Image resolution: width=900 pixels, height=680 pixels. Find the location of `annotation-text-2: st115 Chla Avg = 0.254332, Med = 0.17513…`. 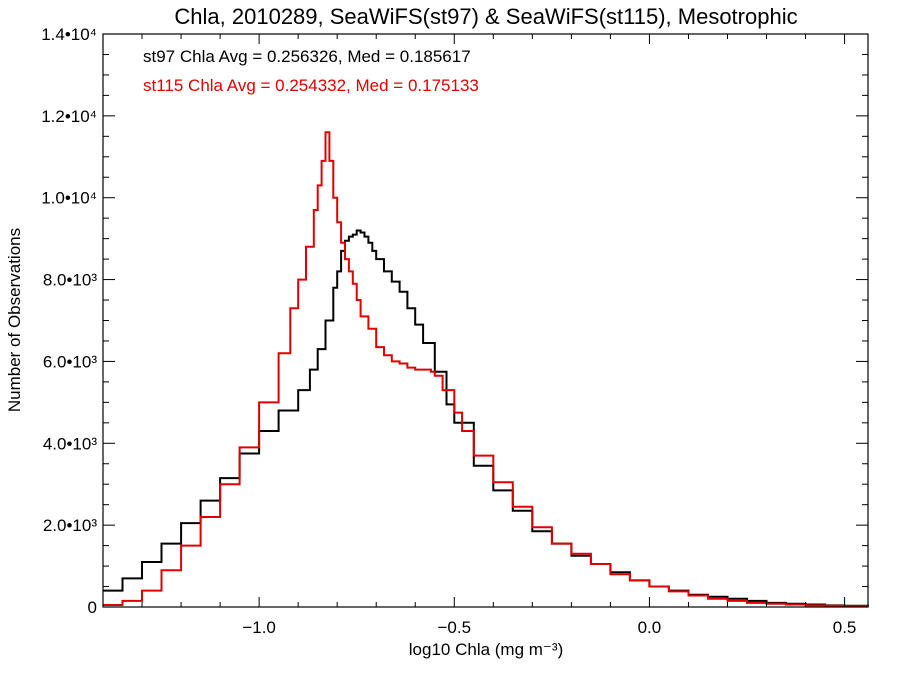

annotation-text-2: st115 Chla Avg = 0.254332, Med = 0.17513… is located at coordinates (311, 85).